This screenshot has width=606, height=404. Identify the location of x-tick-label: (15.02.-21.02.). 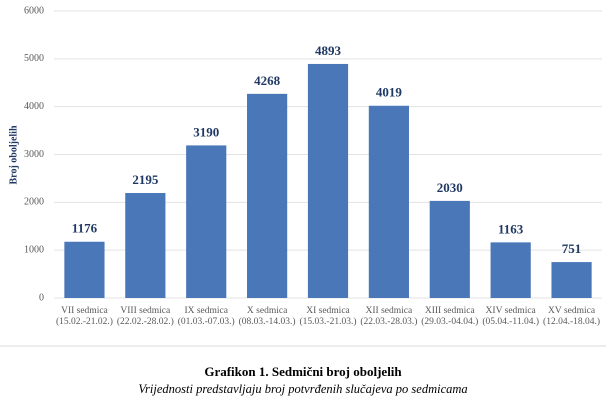
(84, 321).